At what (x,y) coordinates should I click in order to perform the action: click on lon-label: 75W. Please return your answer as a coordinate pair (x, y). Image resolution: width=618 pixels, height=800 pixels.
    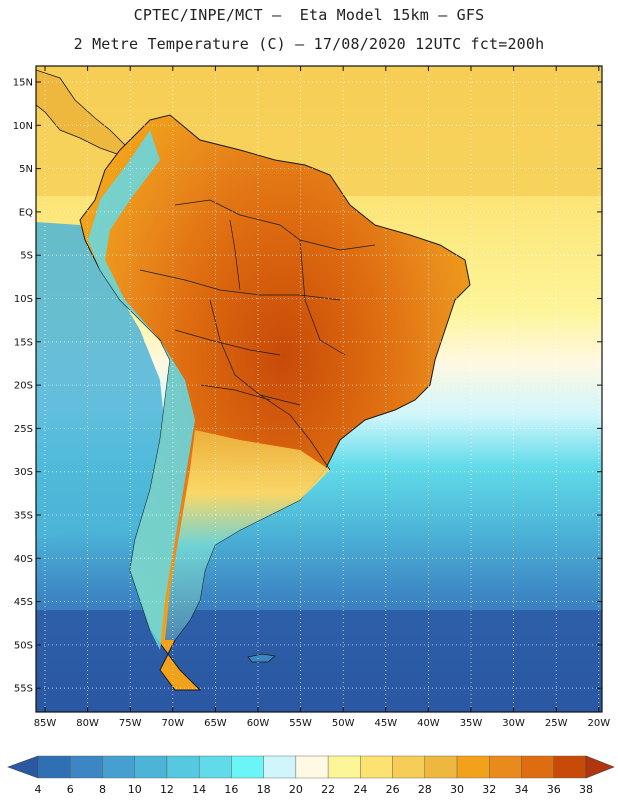
    Looking at the image, I should click on (130, 723).